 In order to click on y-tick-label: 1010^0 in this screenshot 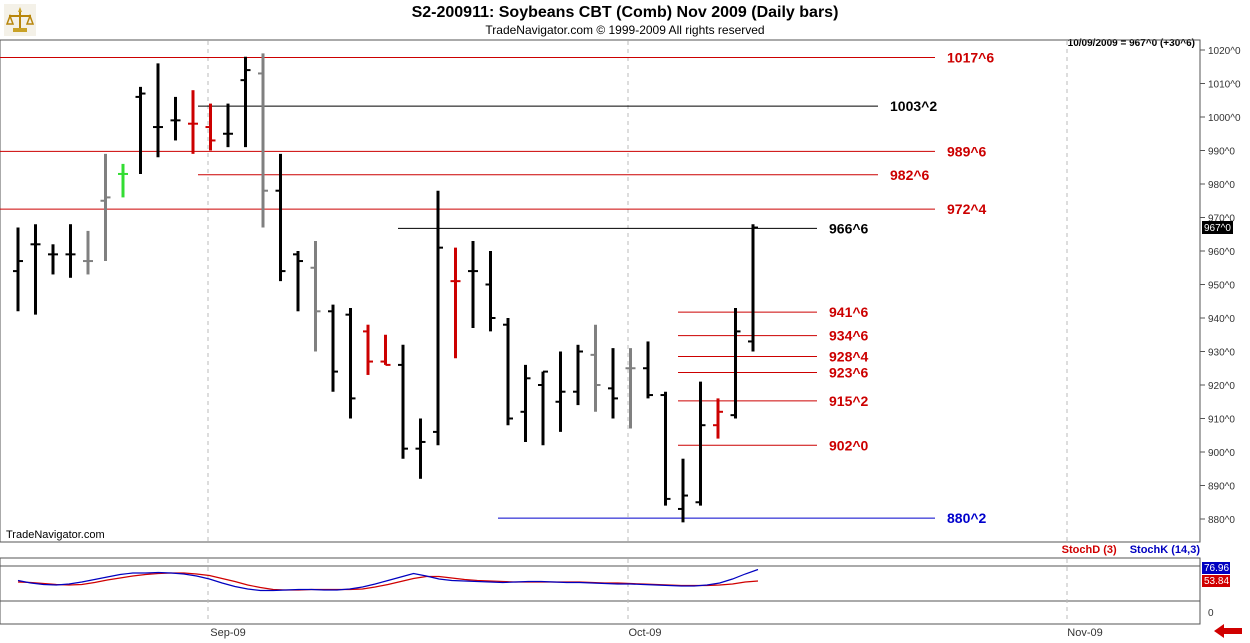, I will do `click(1224, 85)`.